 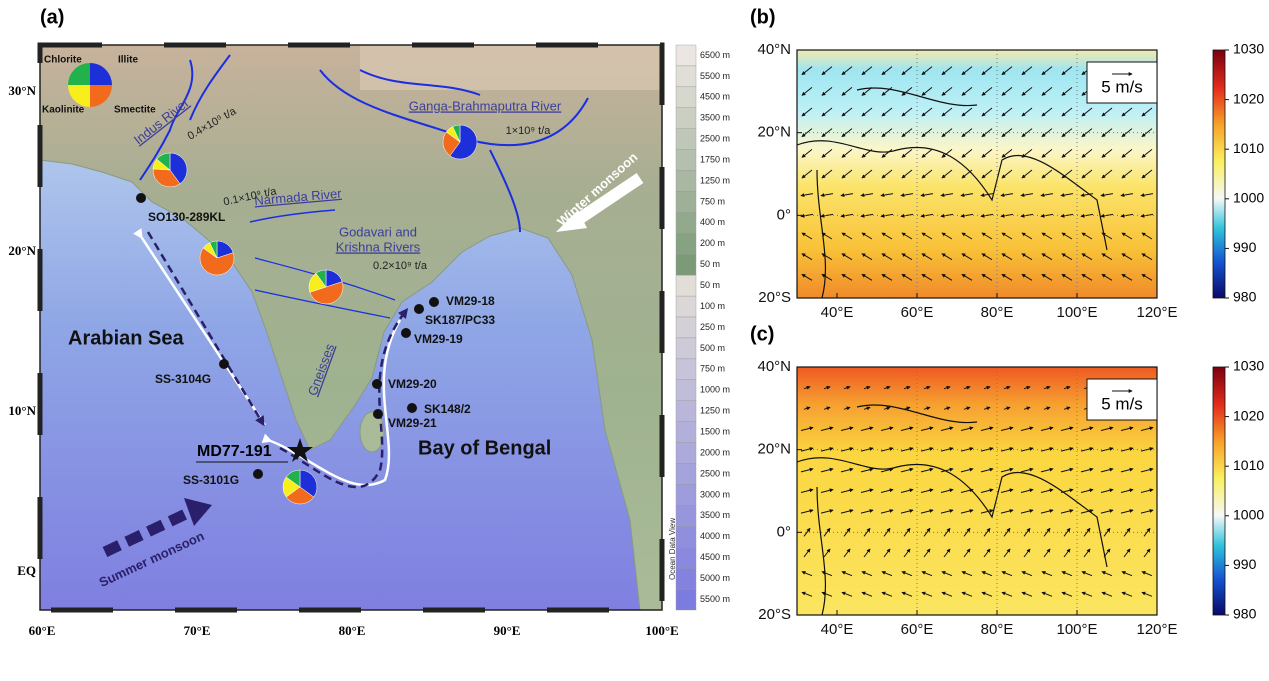 I want to click on panel-label: (b), so click(x=763, y=17).